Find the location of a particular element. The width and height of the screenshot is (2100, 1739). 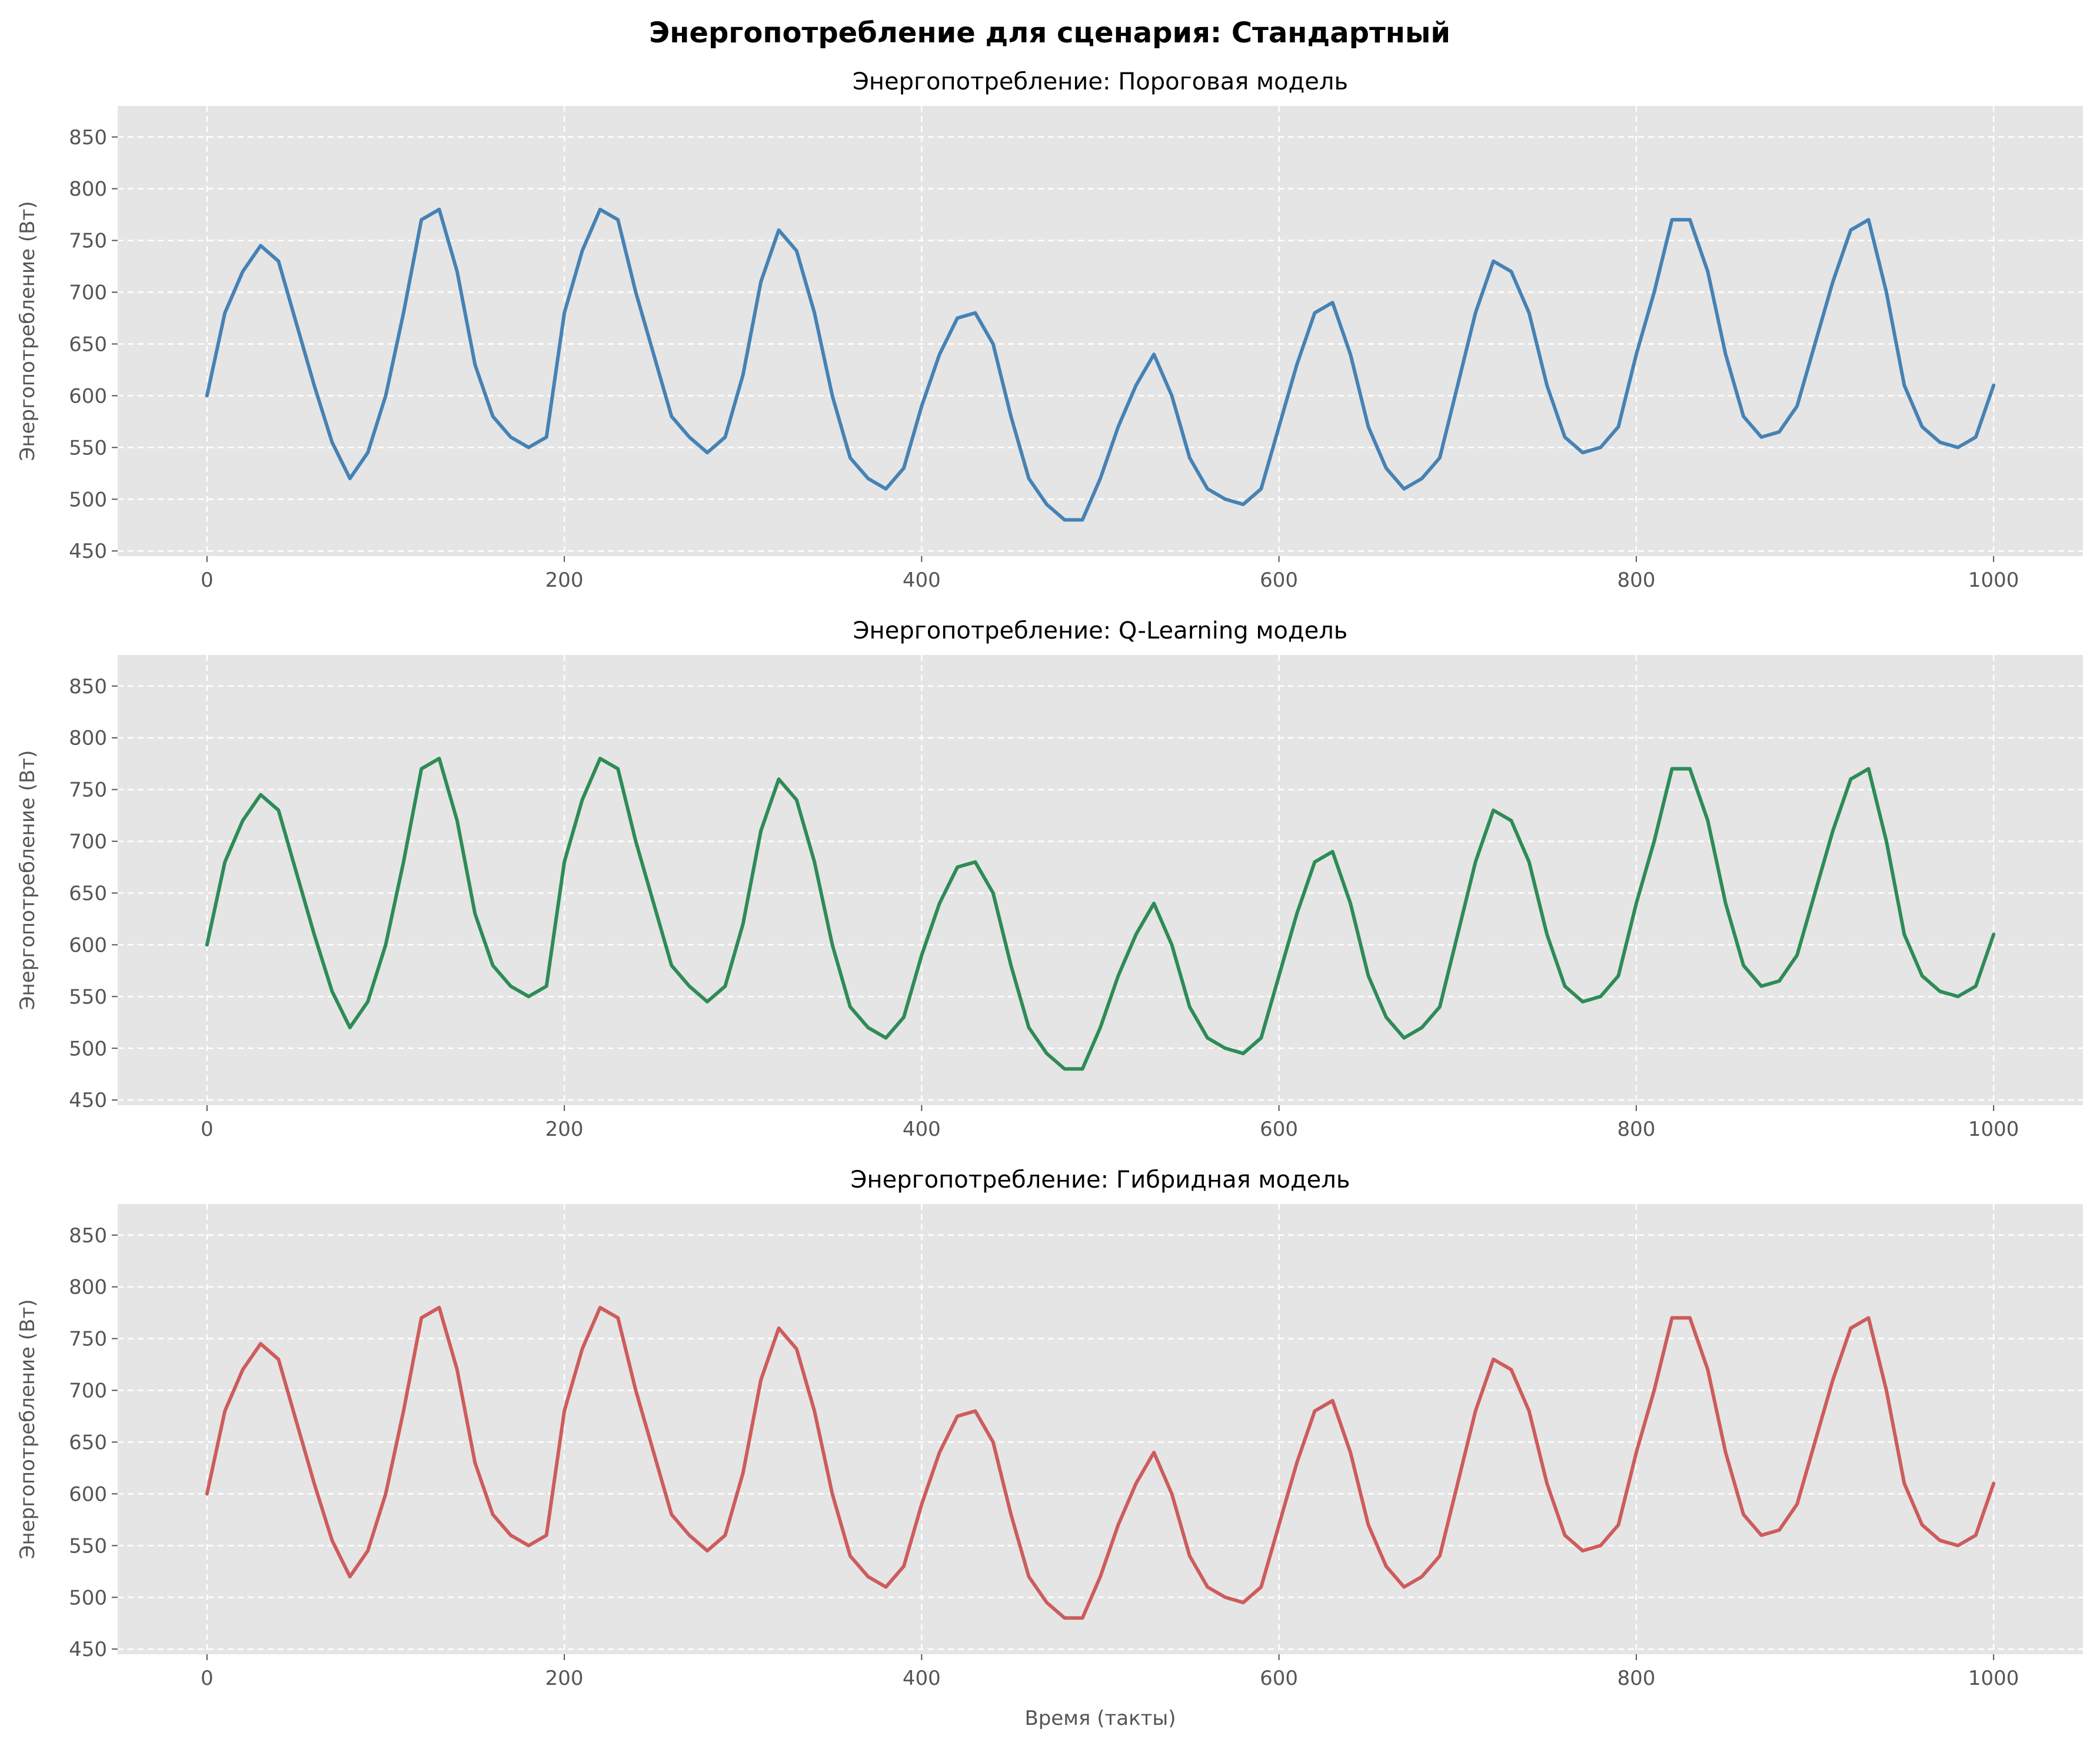

axes-title: Энергопотребление: Пороговая модель is located at coordinates (1100, 81).